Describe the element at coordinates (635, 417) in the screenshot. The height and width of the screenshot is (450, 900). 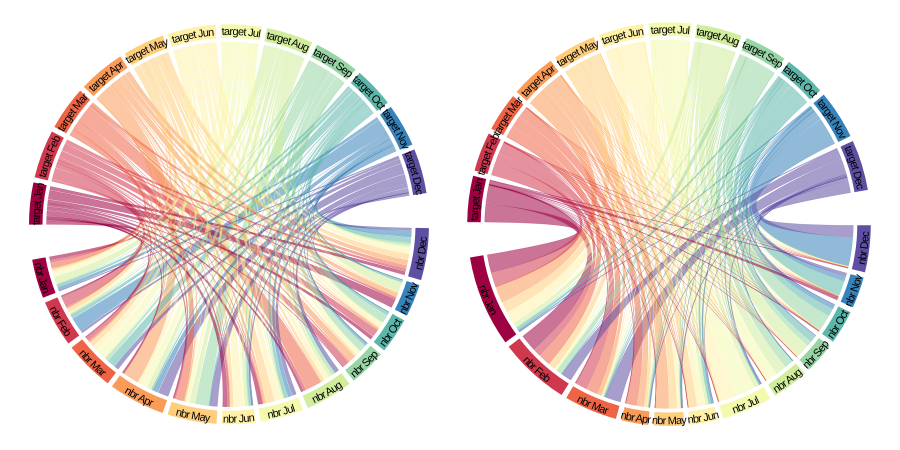
I see `svg-text: nbr Apr` at that location.